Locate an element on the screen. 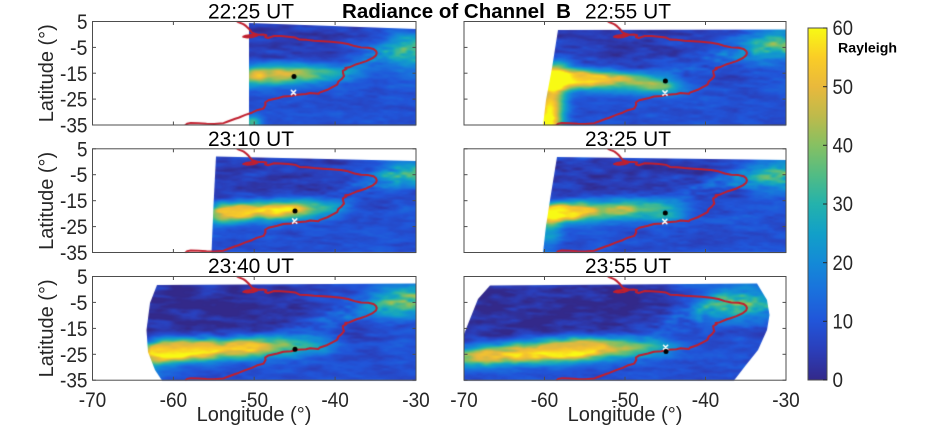 The width and height of the screenshot is (926, 425). svg-text: 30 is located at coordinates (843, 204).